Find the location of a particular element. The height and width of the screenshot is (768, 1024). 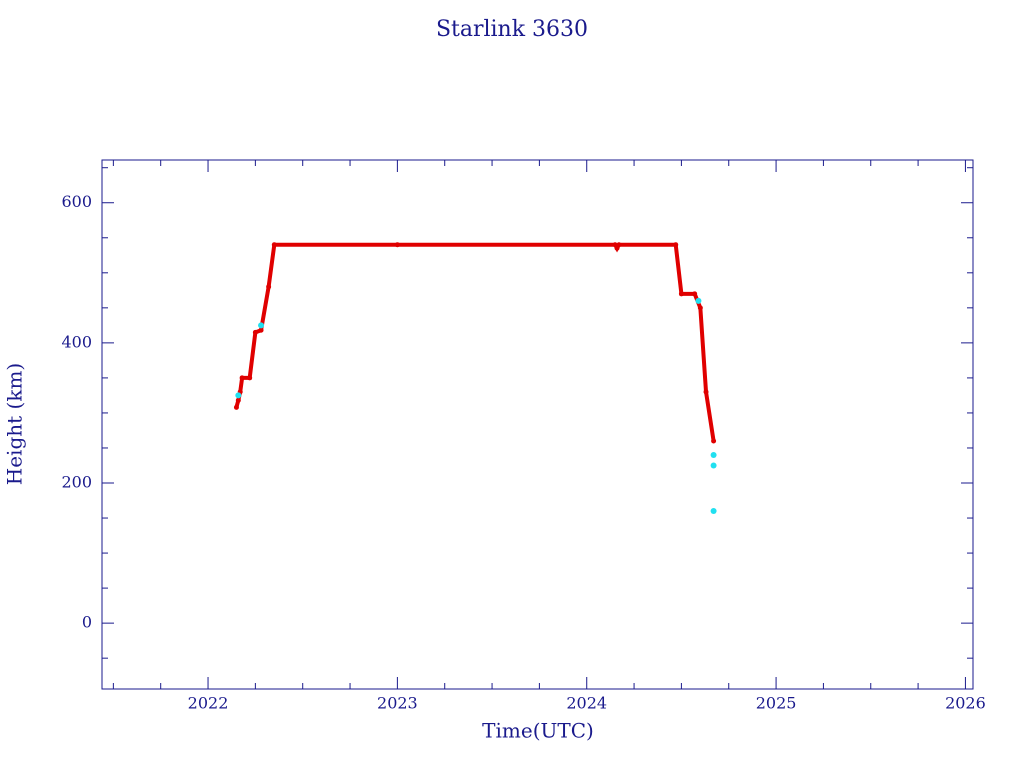

y-tick-label: 600 is located at coordinates (76, 201).